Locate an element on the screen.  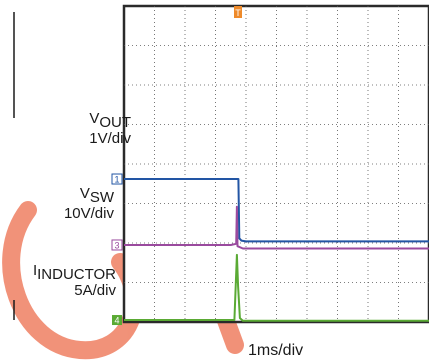
timebase-label: 1ms/div is located at coordinates (276, 350).